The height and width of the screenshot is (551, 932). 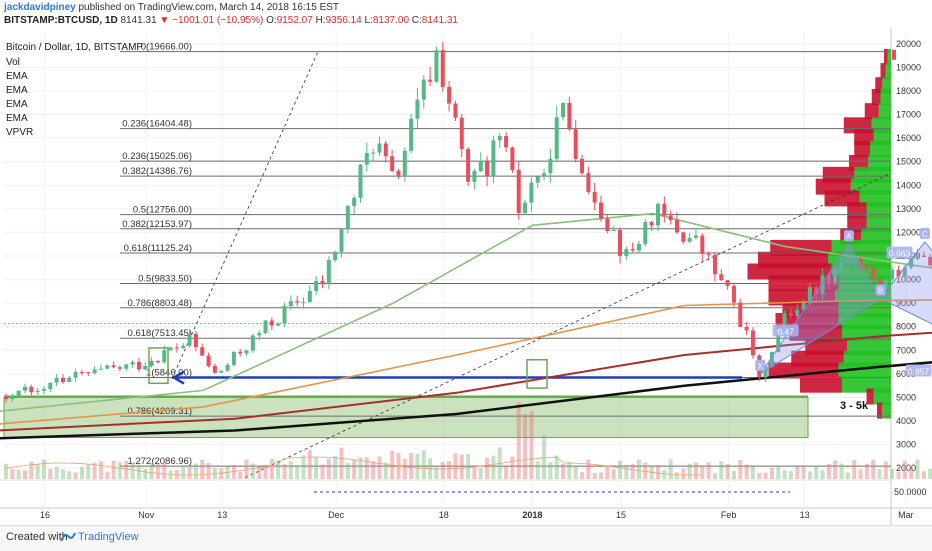 I want to click on symbol-label: BITSTAMP:BTCUSD, 1D, so click(x=61, y=20).